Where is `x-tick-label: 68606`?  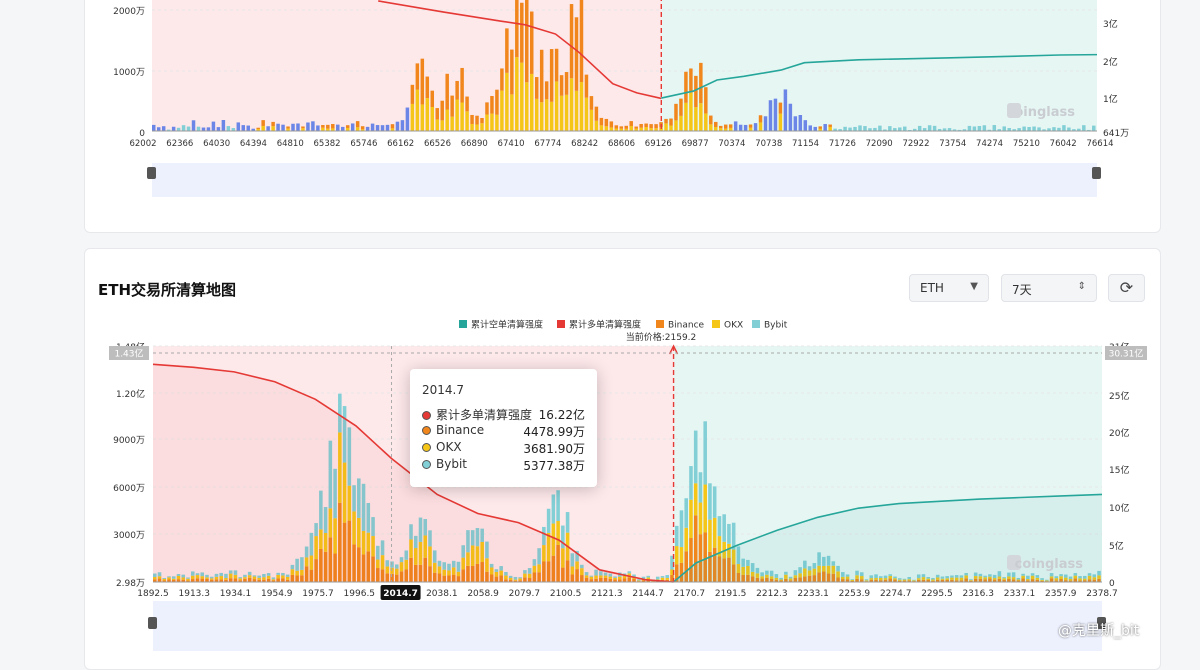
x-tick-label: 68606 is located at coordinates (621, 144).